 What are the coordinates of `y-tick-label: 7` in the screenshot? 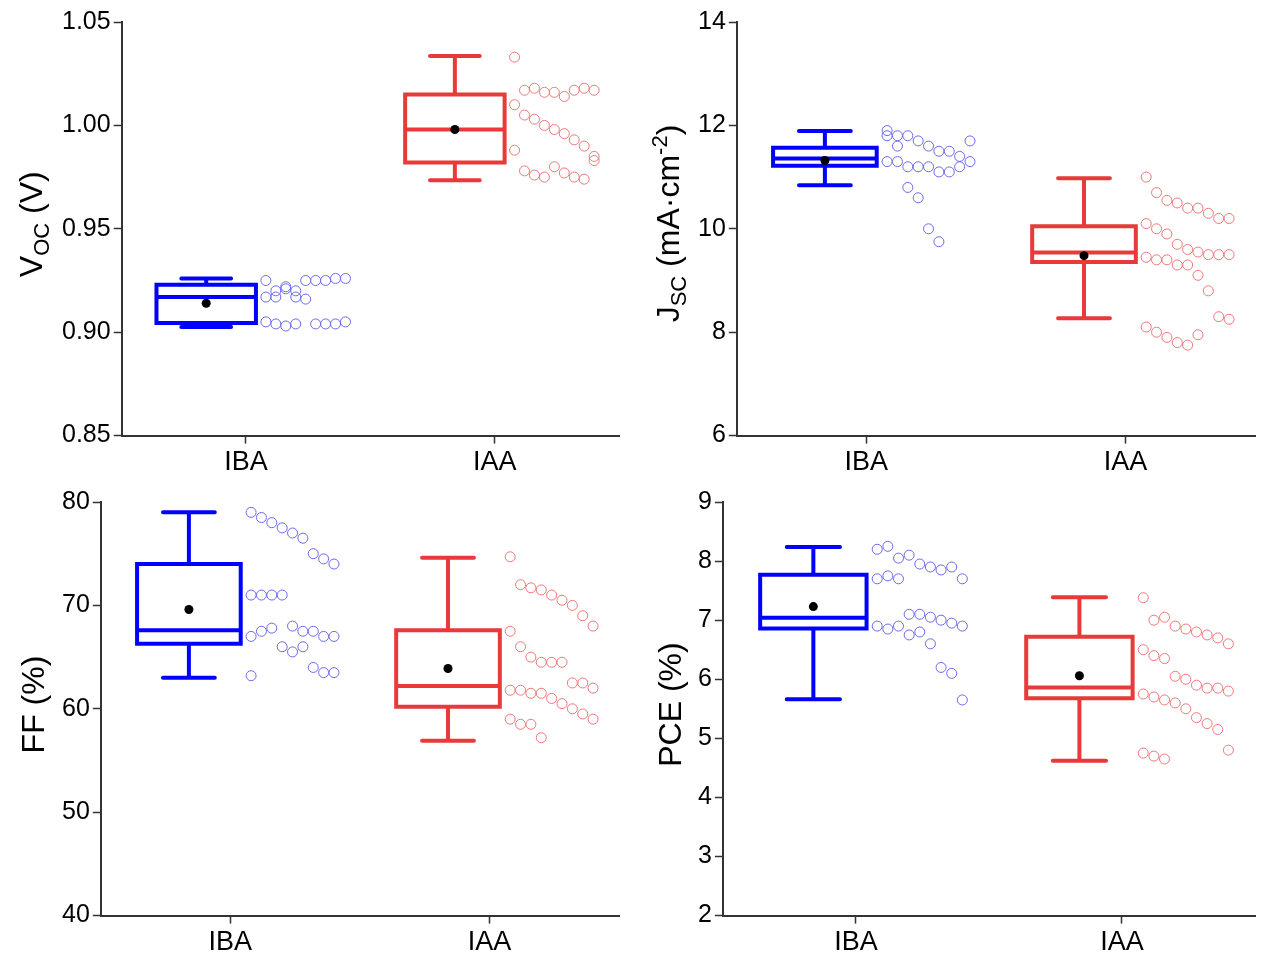 It's located at (705, 618).